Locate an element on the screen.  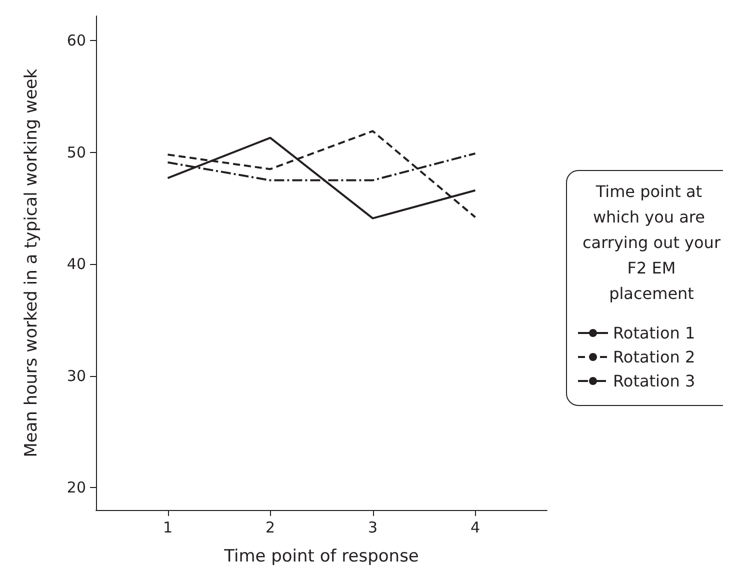
y-tick-label: 20 is located at coordinates (76, 487).